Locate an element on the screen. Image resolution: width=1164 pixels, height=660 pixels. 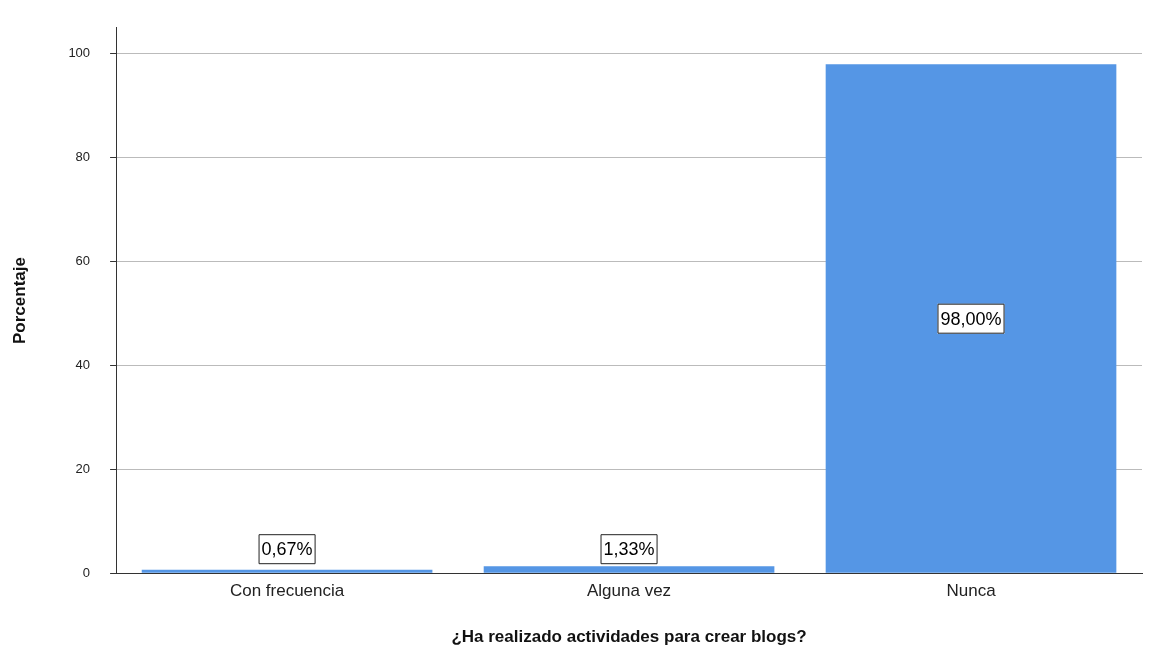
x-tick-label: Con frecuencia is located at coordinates (287, 591).